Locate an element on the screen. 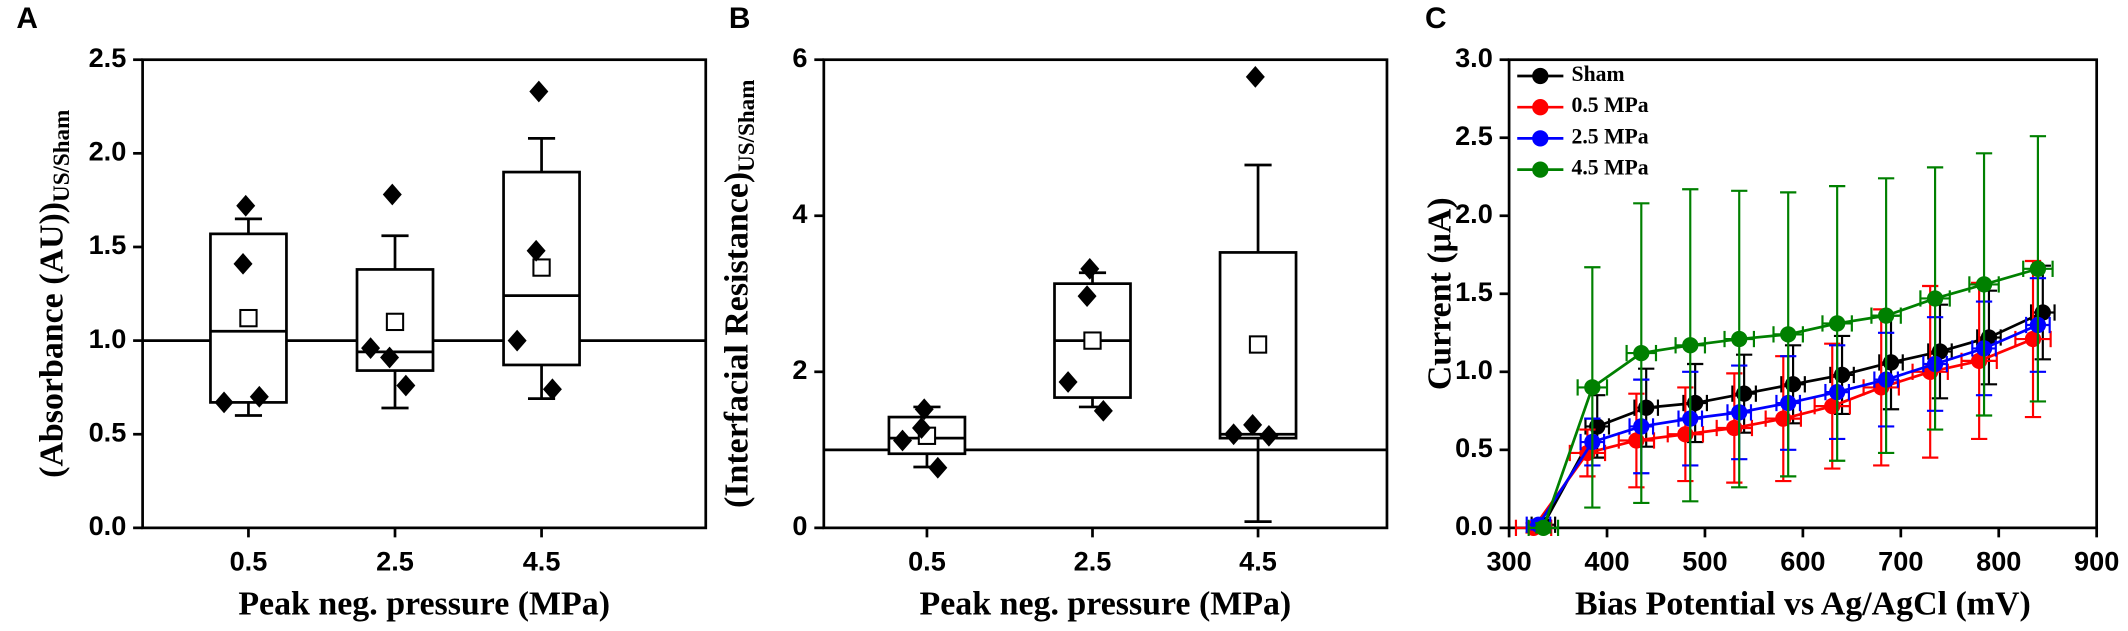  x-tick-label: 700 is located at coordinates (1900, 560).